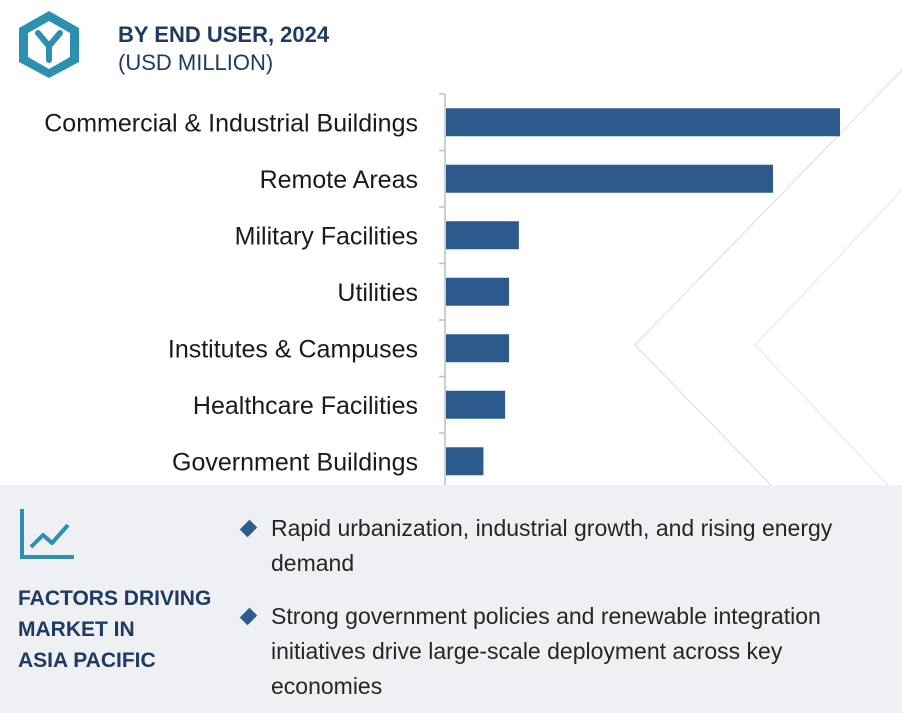 The image size is (902, 722). Describe the element at coordinates (224, 34) in the screenshot. I see `chart-title: BY END USER, 2024` at that location.